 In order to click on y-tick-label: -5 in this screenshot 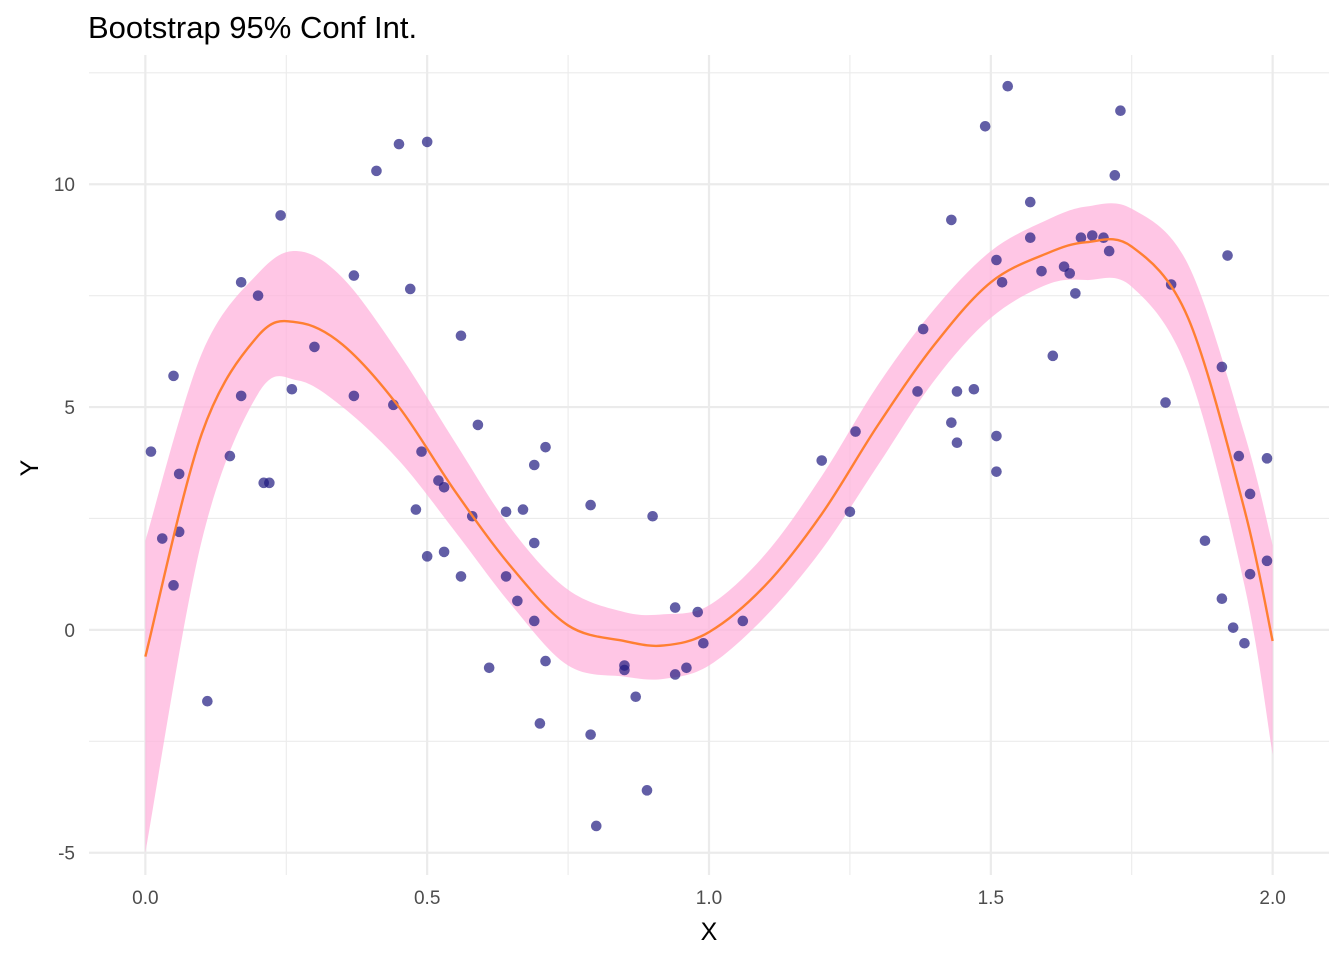, I will do `click(66, 854)`.